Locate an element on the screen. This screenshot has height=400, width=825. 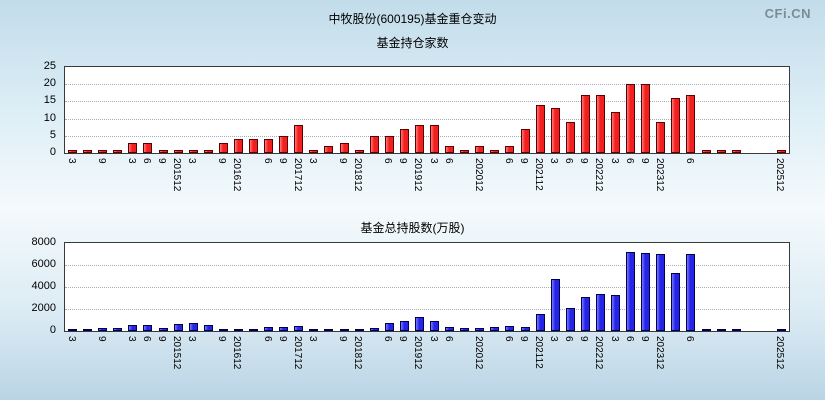
x-tick-label: 202512 is located at coordinates (779, 175).